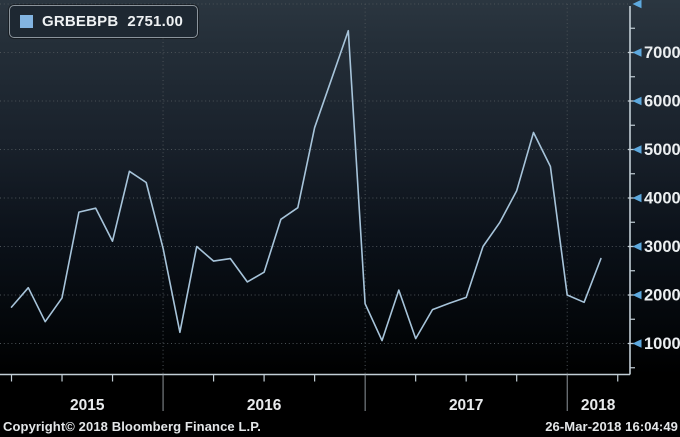  I want to click on svg-text: 4000, so click(662, 199).